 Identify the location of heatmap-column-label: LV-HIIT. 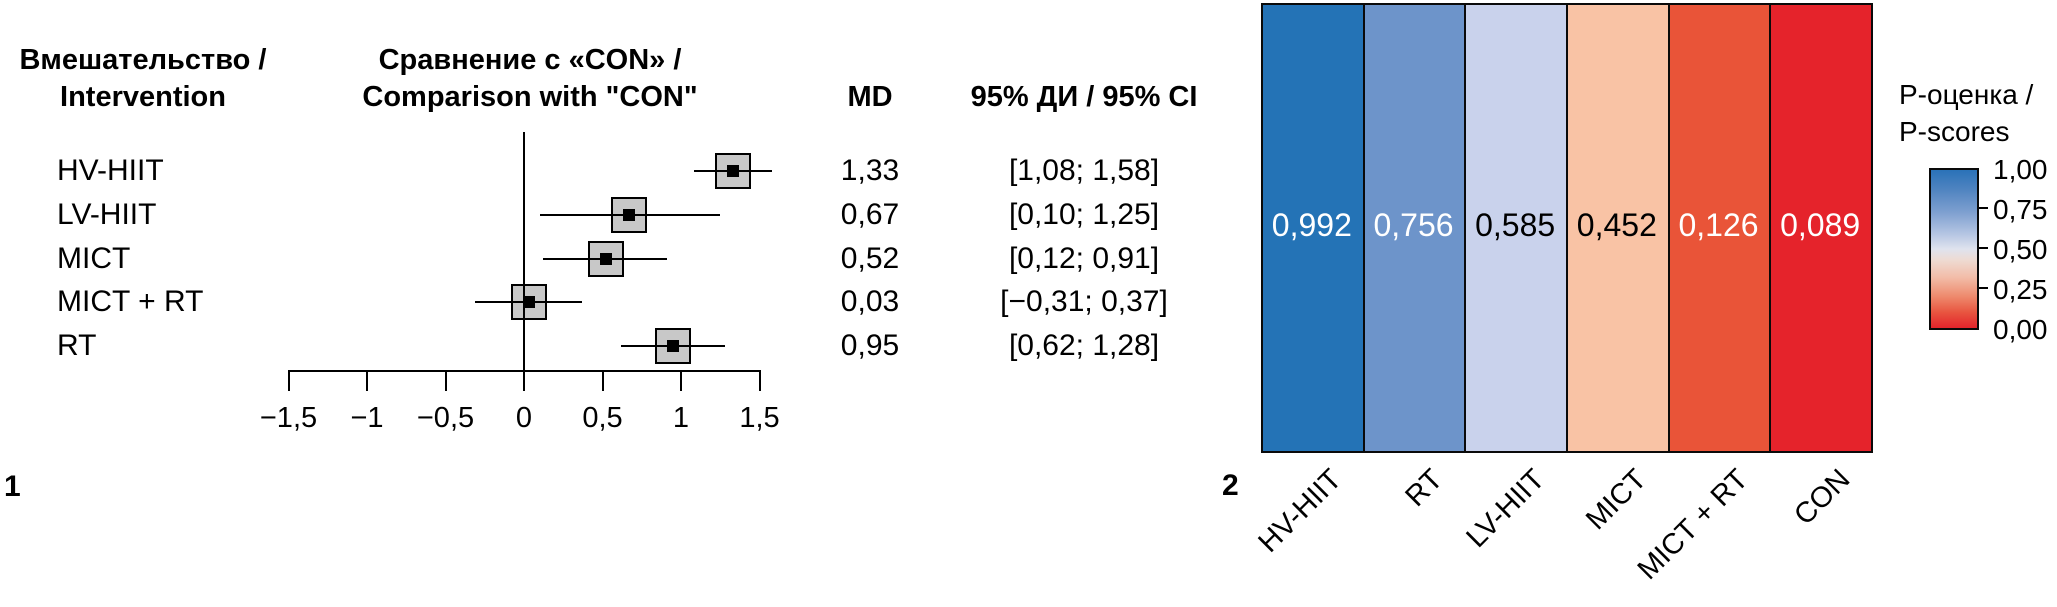
(1506, 508).